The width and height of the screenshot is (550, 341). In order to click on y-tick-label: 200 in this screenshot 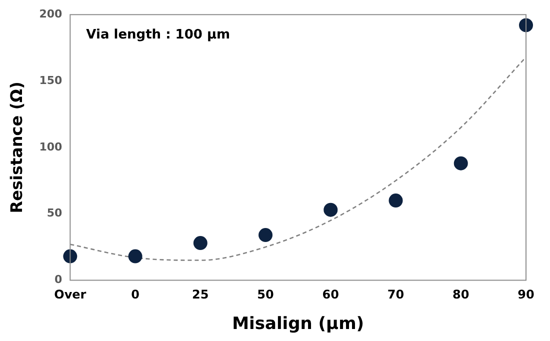, I will do `click(50, 13)`.